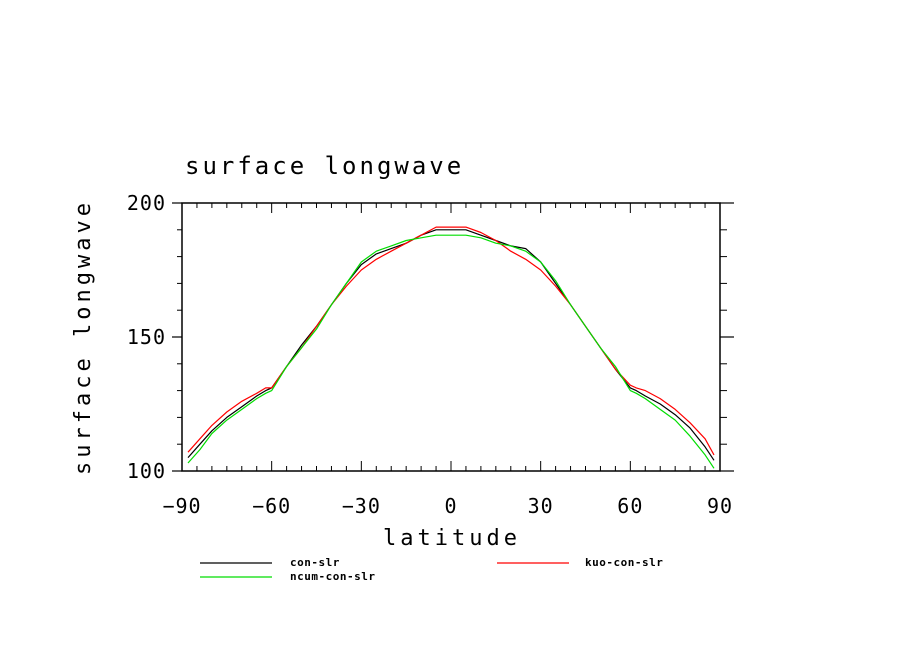  What do you see at coordinates (630, 506) in the screenshot?
I see `x-tick-label: 60` at bounding box center [630, 506].